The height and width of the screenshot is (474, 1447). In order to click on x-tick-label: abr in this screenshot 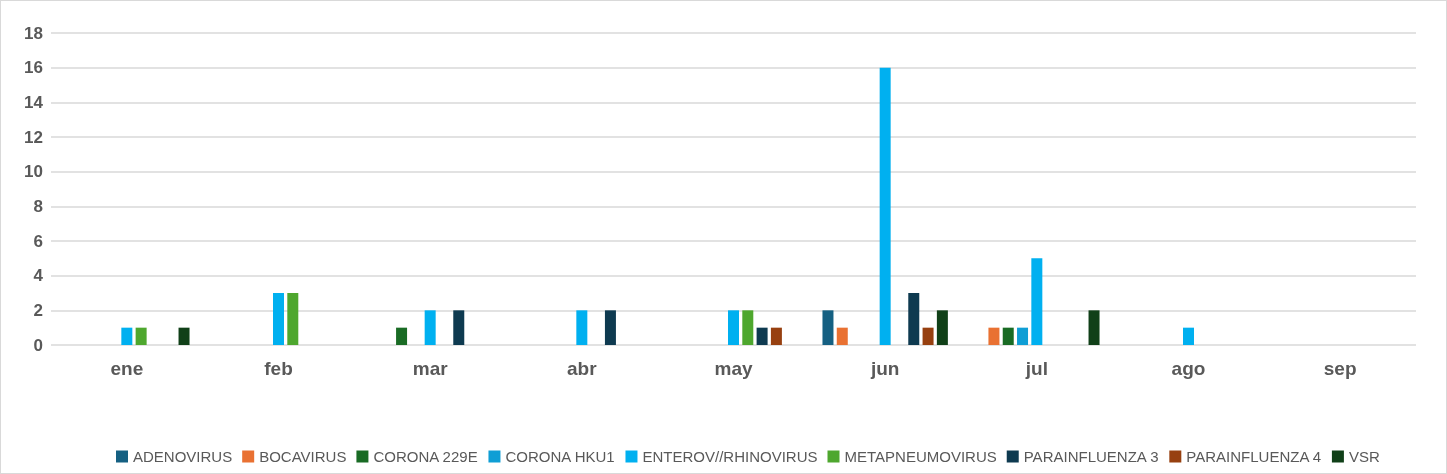, I will do `click(582, 368)`.